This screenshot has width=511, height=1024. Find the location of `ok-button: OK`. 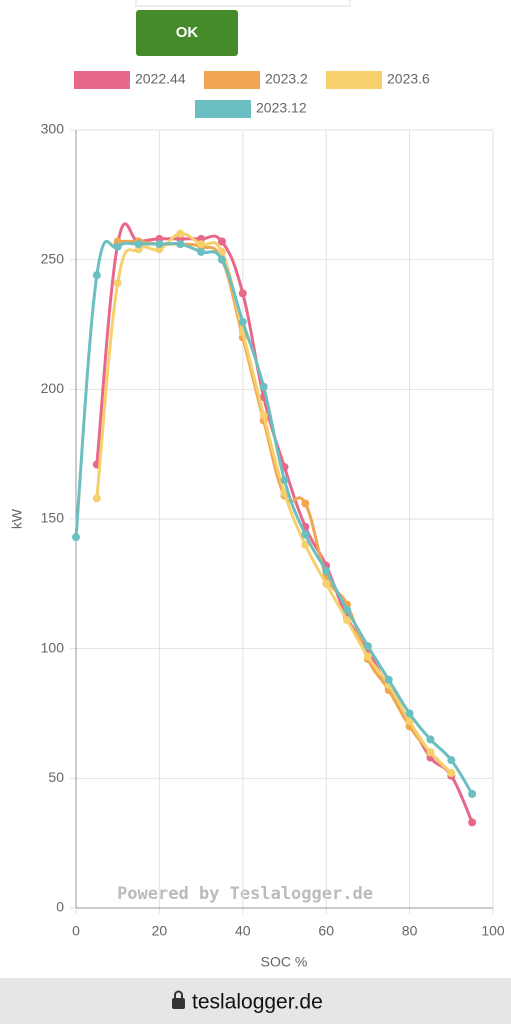

ok-button: OK is located at coordinates (187, 33).